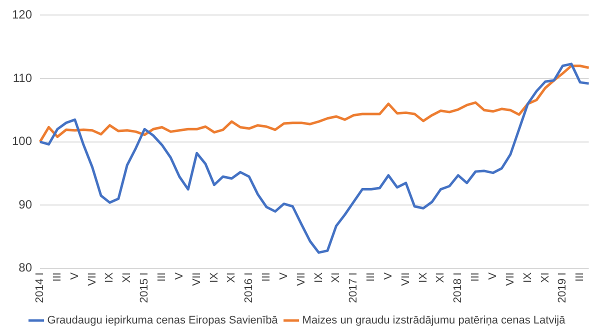 The width and height of the screenshot is (606, 336). I want to click on legend-label: Maizes un graudu izstrādājumu patēriņa cenas Latvijā, so click(434, 320).